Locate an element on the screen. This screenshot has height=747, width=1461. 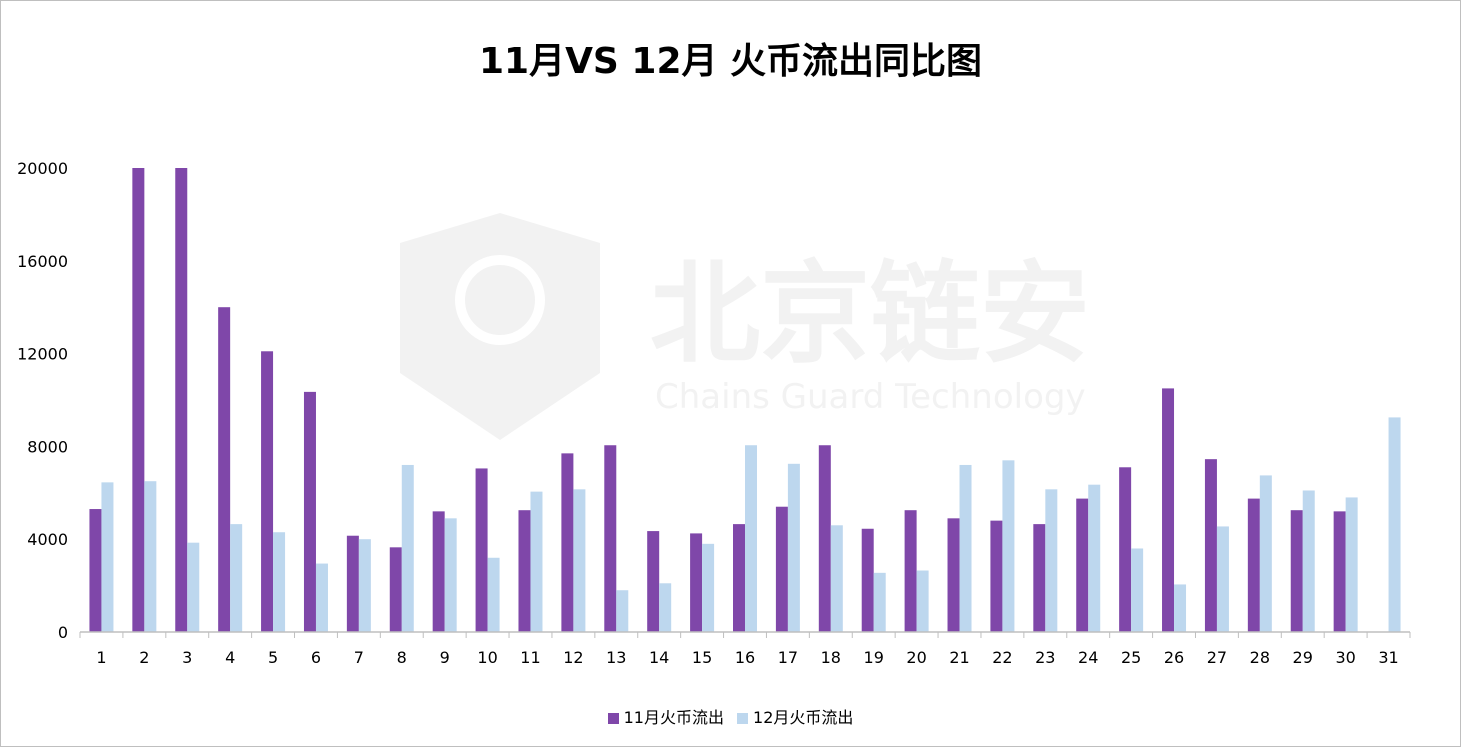
legend-label-dec: 12月火币流出 is located at coordinates (803, 717).